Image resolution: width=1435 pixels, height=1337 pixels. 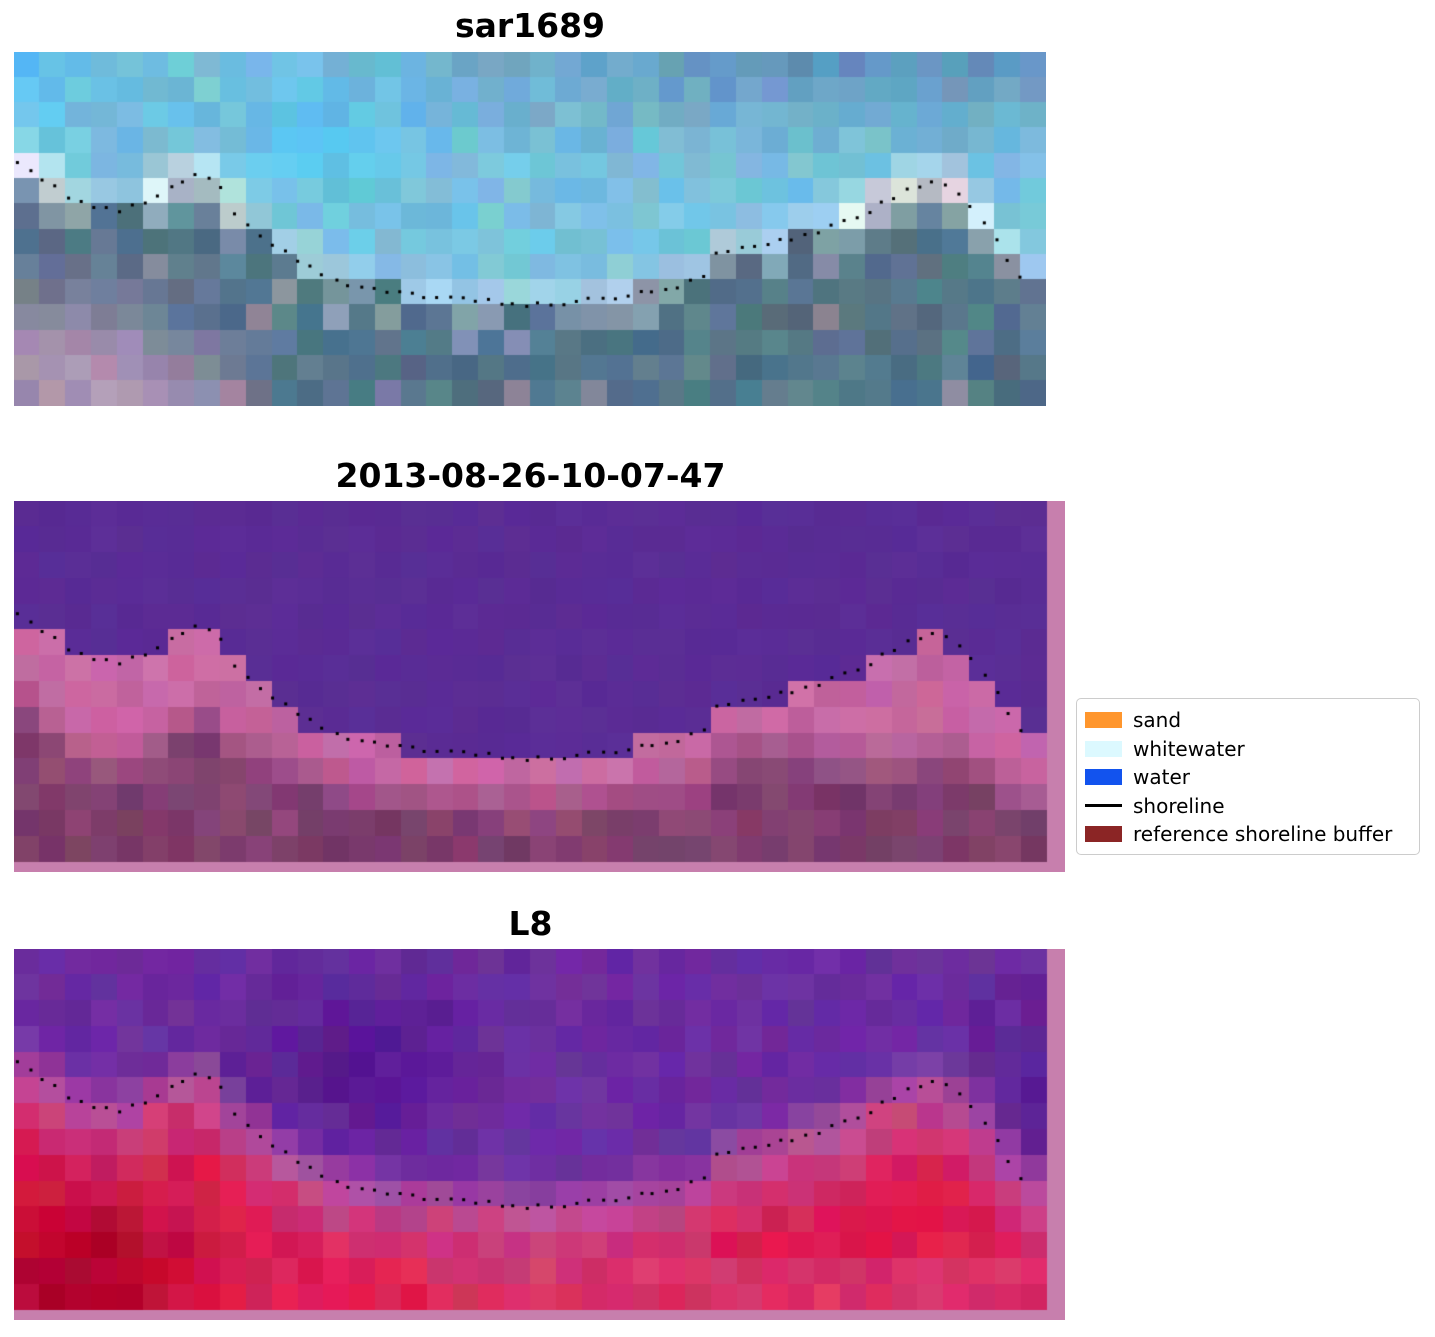 I want to click on panel-title-l8: L8, so click(x=530, y=923).